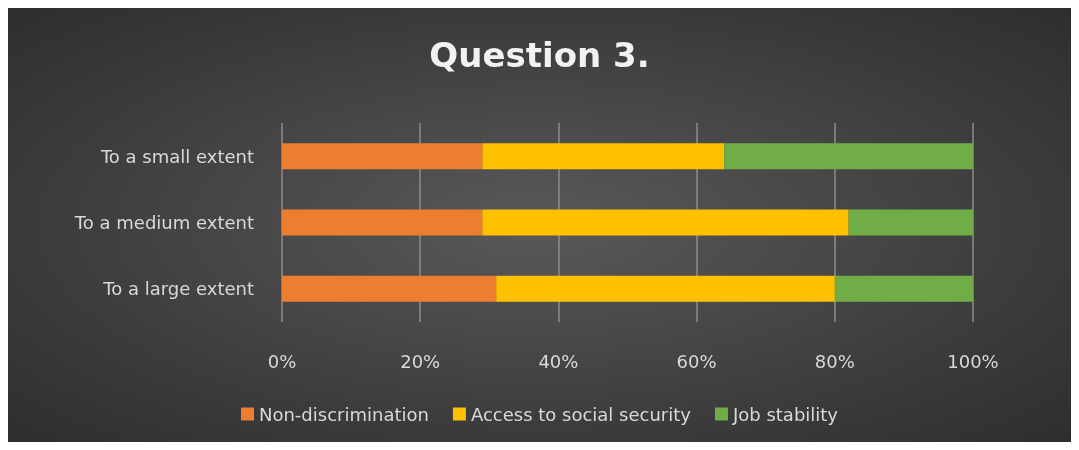  What do you see at coordinates (163, 222) in the screenshot?
I see `y-tick-label: To a medium extent` at bounding box center [163, 222].